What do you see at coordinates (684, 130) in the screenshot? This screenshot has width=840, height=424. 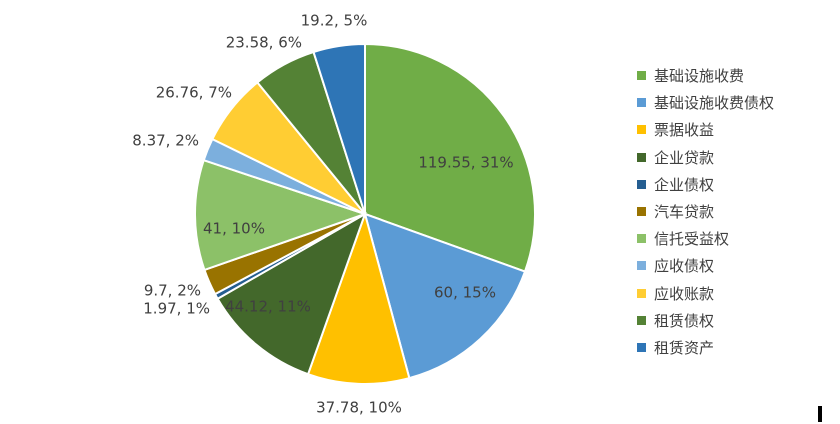 I see `legend-label: 票据收益` at bounding box center [684, 130].